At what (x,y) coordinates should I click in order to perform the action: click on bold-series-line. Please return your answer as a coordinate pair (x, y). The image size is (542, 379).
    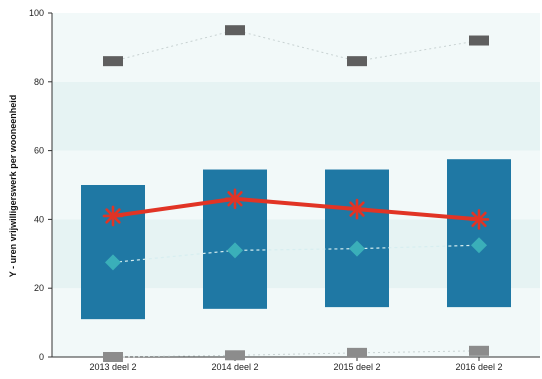
    Looking at the image, I should click on (296, 209).